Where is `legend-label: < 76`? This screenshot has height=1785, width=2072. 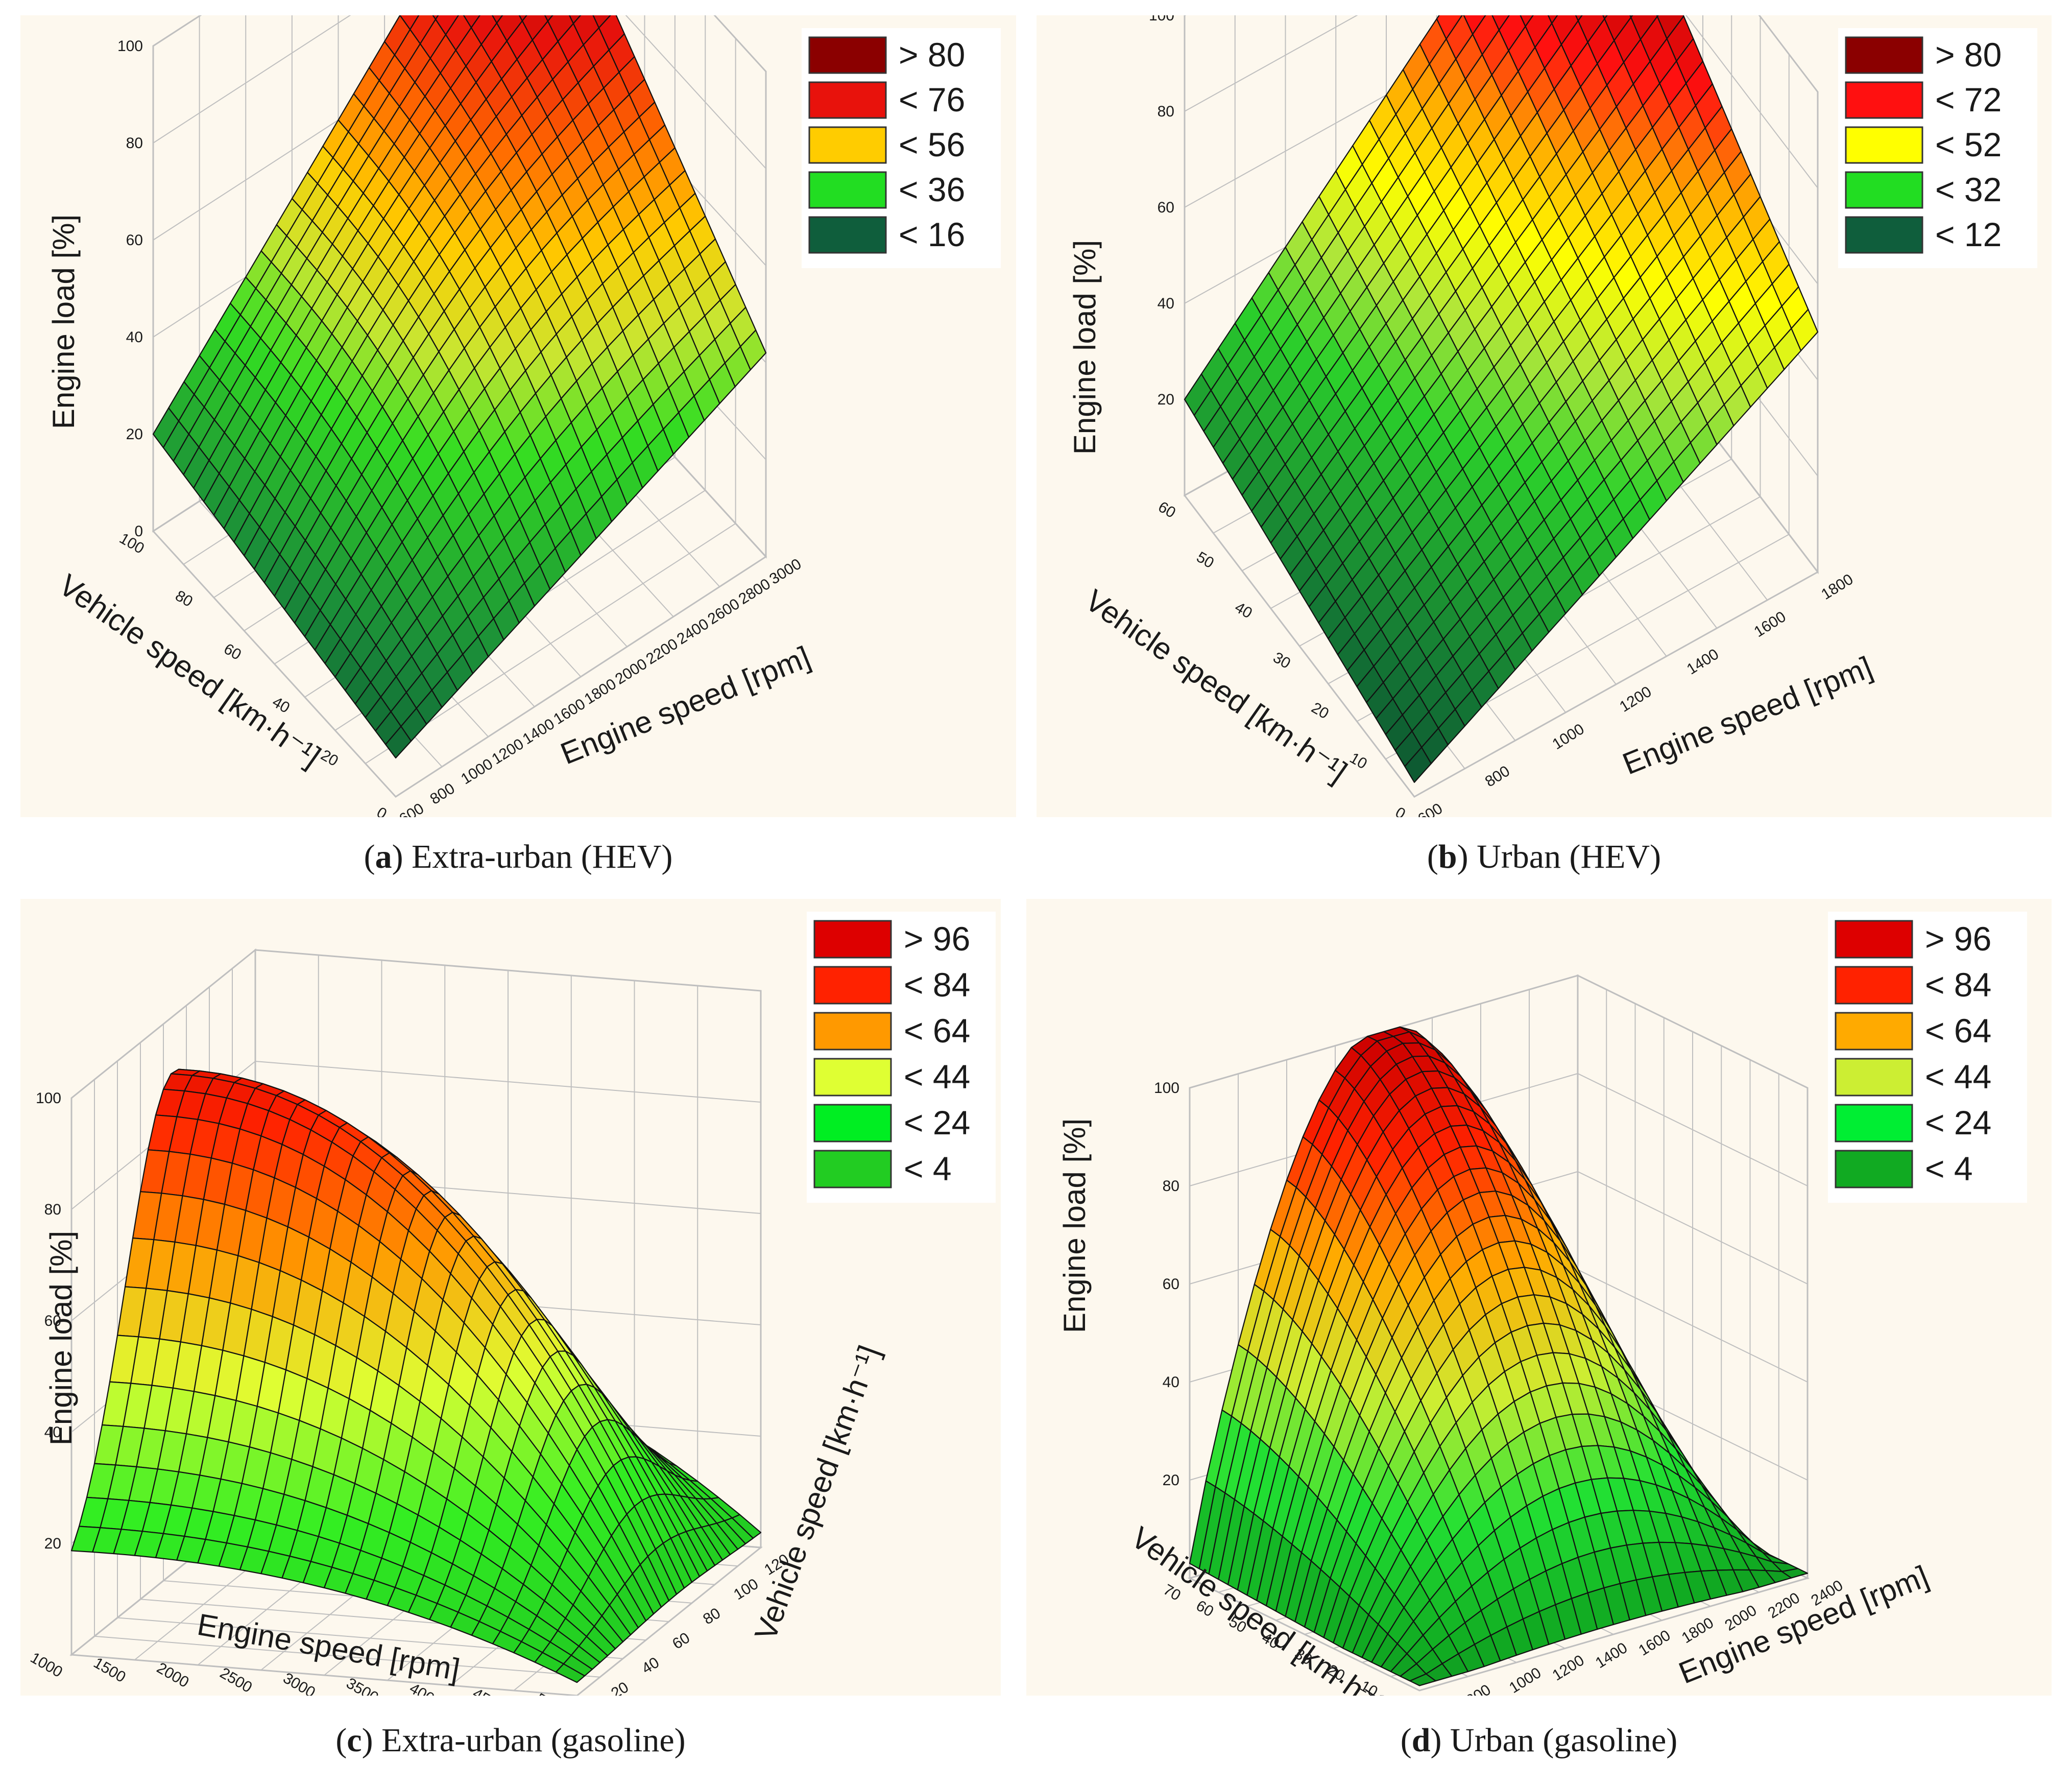 legend-label: < 76 is located at coordinates (932, 99).